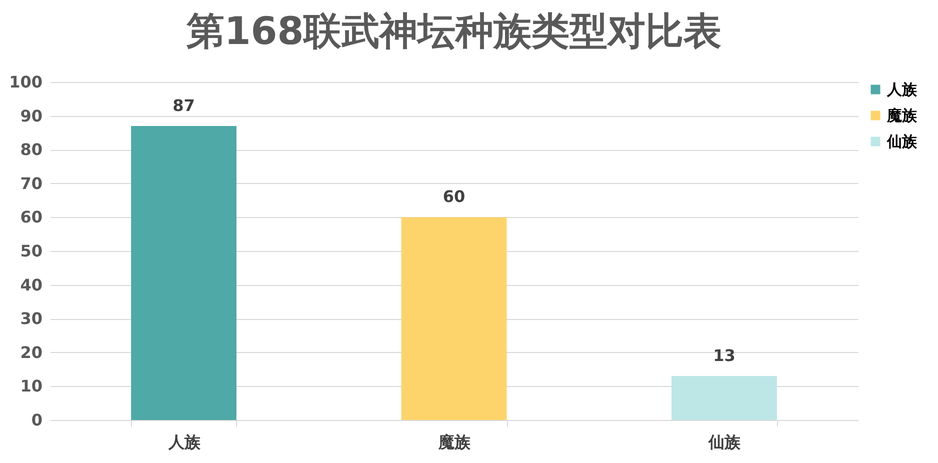 Image resolution: width=938 pixels, height=463 pixels. What do you see at coordinates (31, 116) in the screenshot?
I see `y-tick-label: 90` at bounding box center [31, 116].